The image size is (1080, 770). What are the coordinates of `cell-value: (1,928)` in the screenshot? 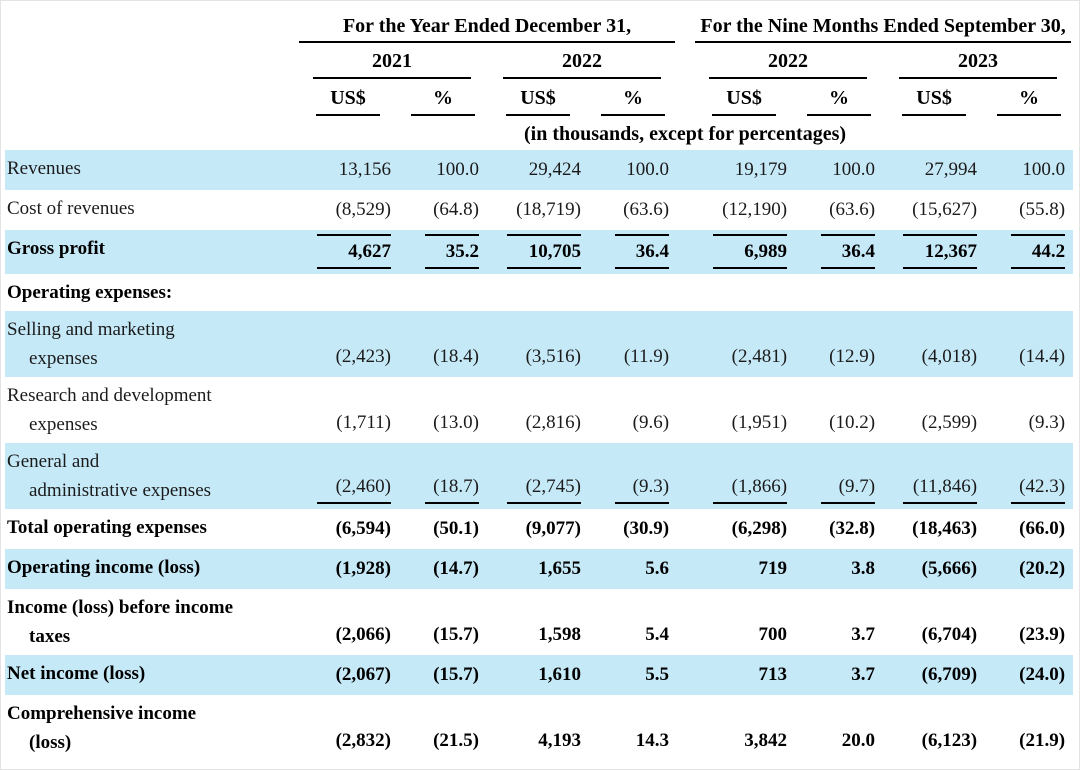 It's located at (363, 568).